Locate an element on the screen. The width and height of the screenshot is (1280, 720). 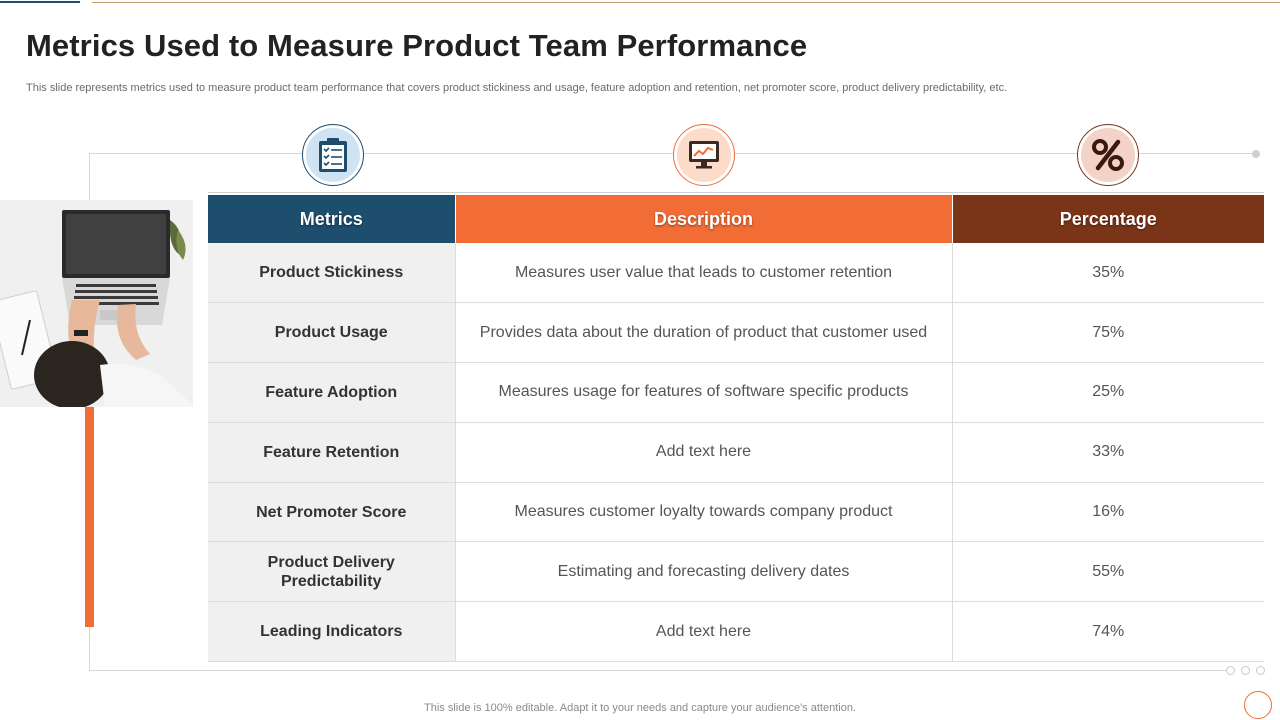
percentage-cell: 33% is located at coordinates (1107, 452).